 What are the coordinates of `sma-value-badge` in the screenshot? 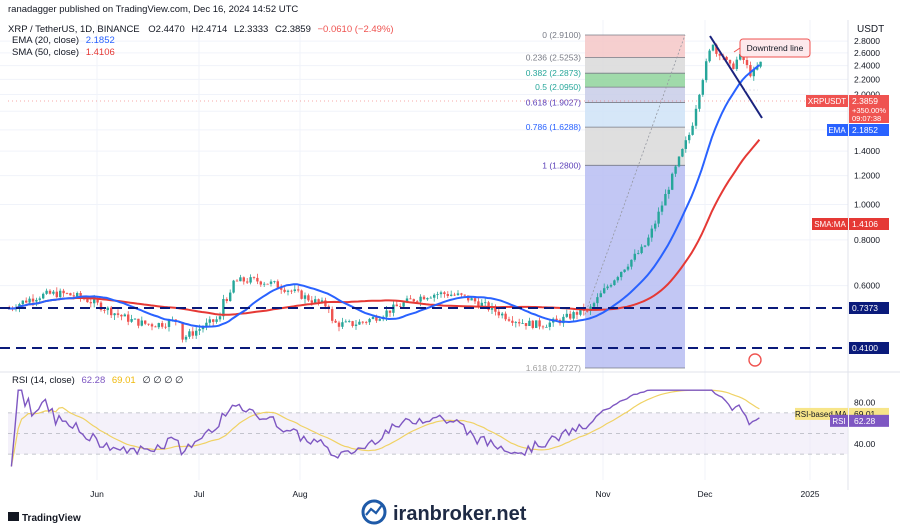 It's located at (869, 224).